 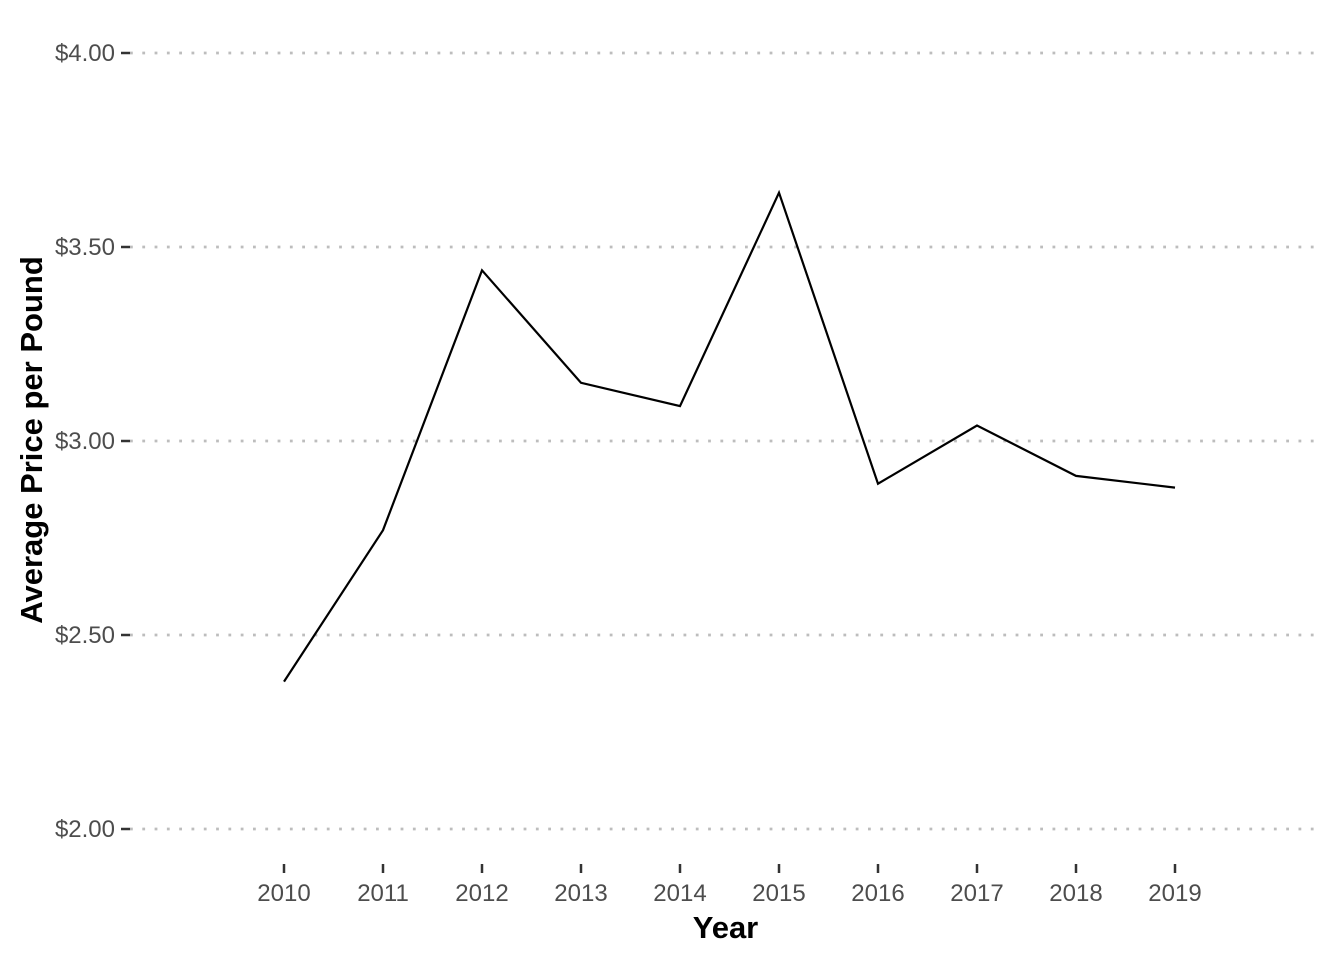 I want to click on y-axis-title: Average Price per Pound, so click(x=31, y=440).